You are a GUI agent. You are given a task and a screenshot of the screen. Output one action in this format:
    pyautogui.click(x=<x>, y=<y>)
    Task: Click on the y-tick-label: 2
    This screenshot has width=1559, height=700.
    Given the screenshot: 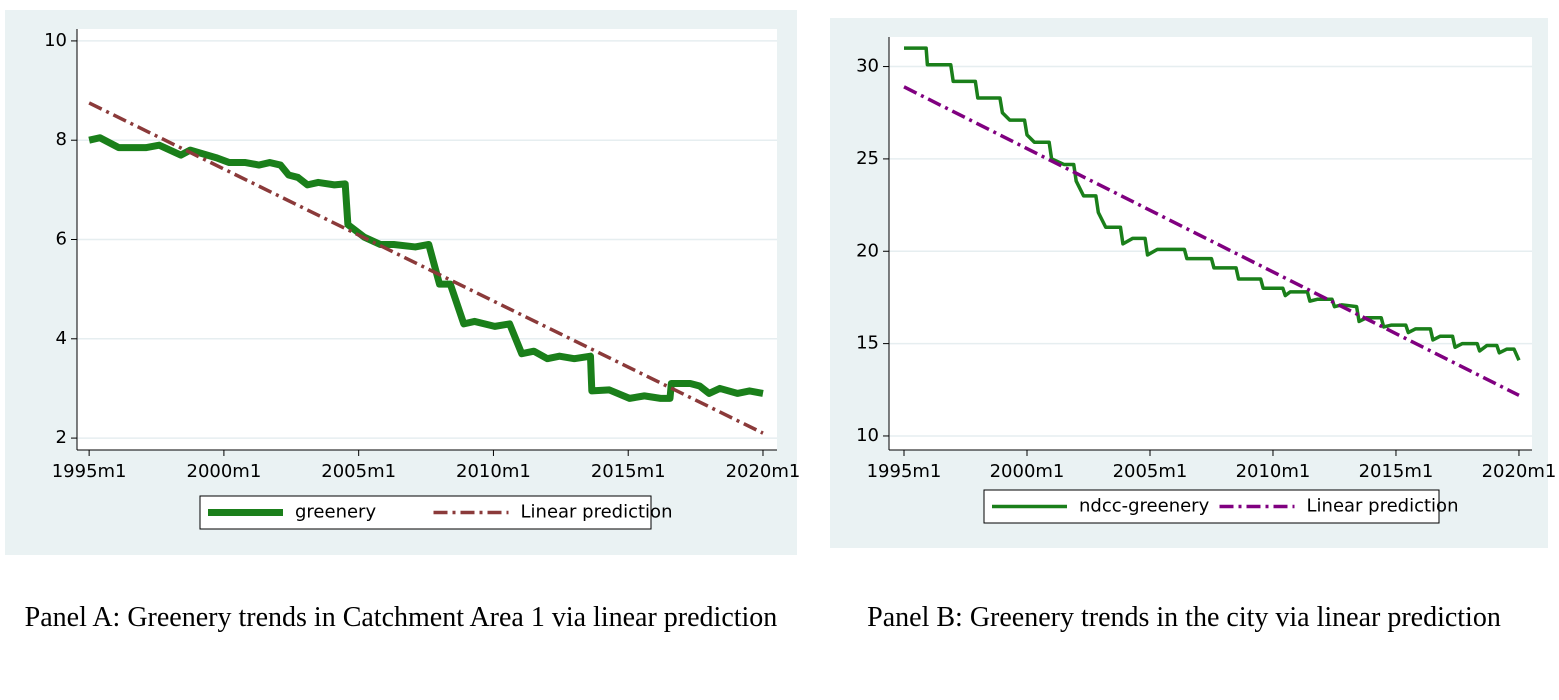 What is the action you would take?
    pyautogui.click(x=61, y=437)
    